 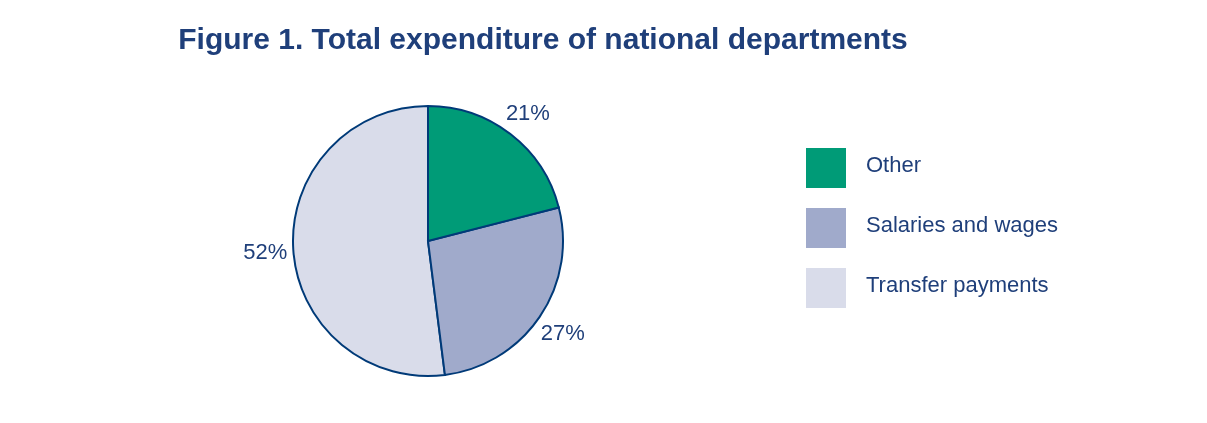 What do you see at coordinates (527, 112) in the screenshot?
I see `data-label: 21%` at bounding box center [527, 112].